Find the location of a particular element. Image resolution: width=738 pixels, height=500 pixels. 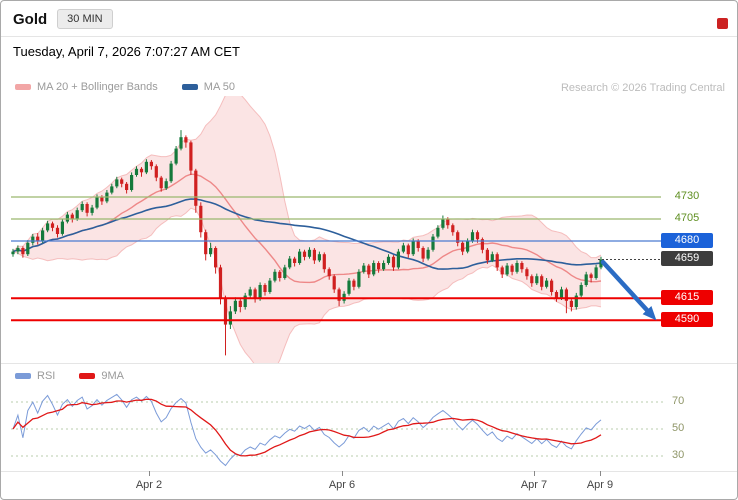

legend-9ma-item: 9MA is located at coordinates (101, 376).